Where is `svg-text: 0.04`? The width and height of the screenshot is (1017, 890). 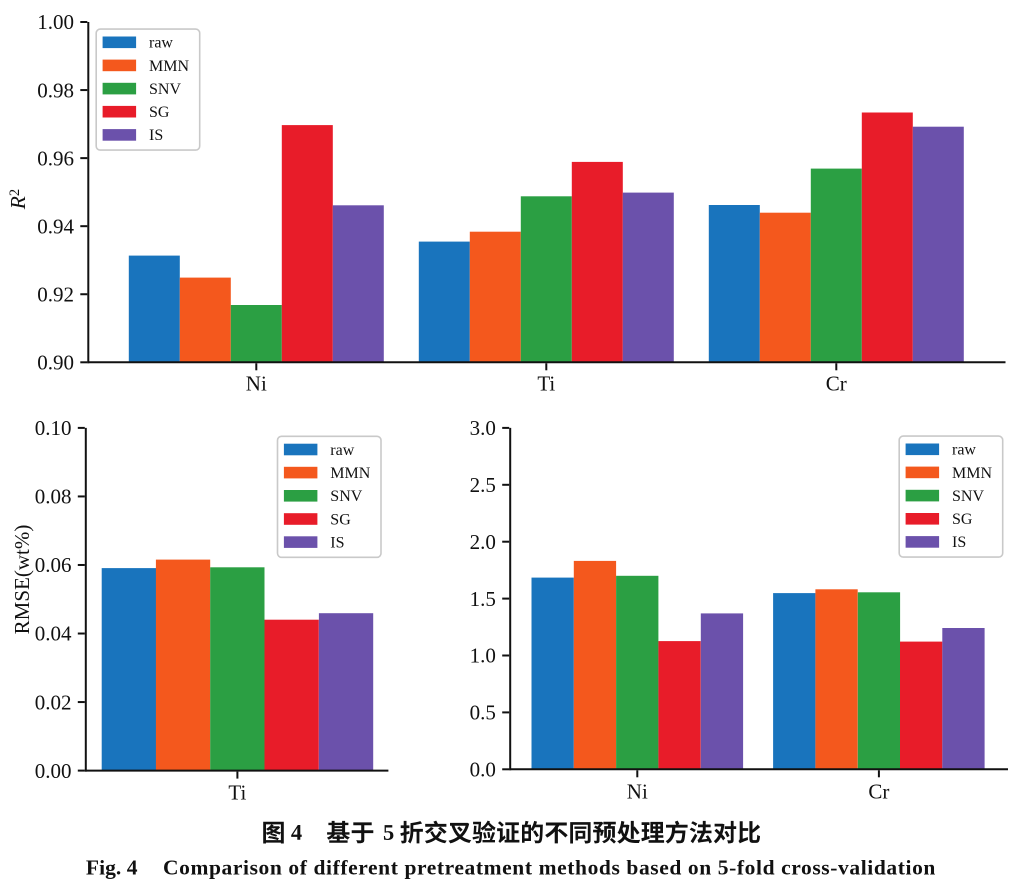
svg-text: 0.04 is located at coordinates (53, 634).